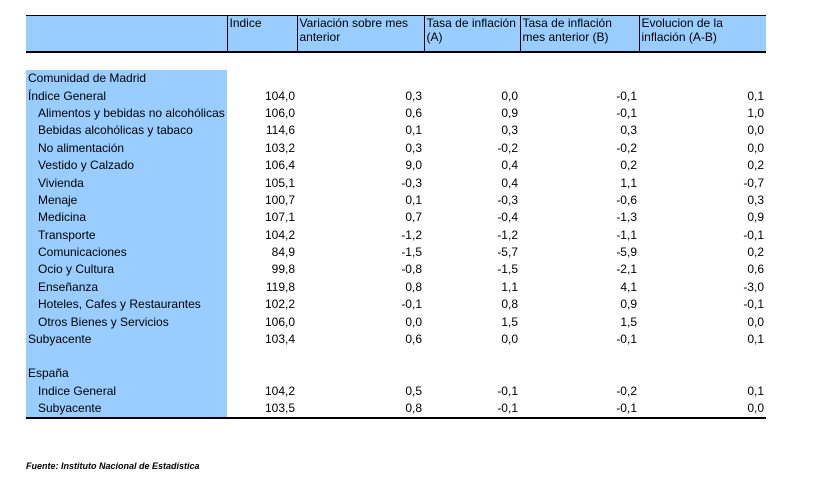 Image resolution: width=816 pixels, height=499 pixels. What do you see at coordinates (753, 304) in the screenshot?
I see `cell-evolucion: -0,1` at bounding box center [753, 304].